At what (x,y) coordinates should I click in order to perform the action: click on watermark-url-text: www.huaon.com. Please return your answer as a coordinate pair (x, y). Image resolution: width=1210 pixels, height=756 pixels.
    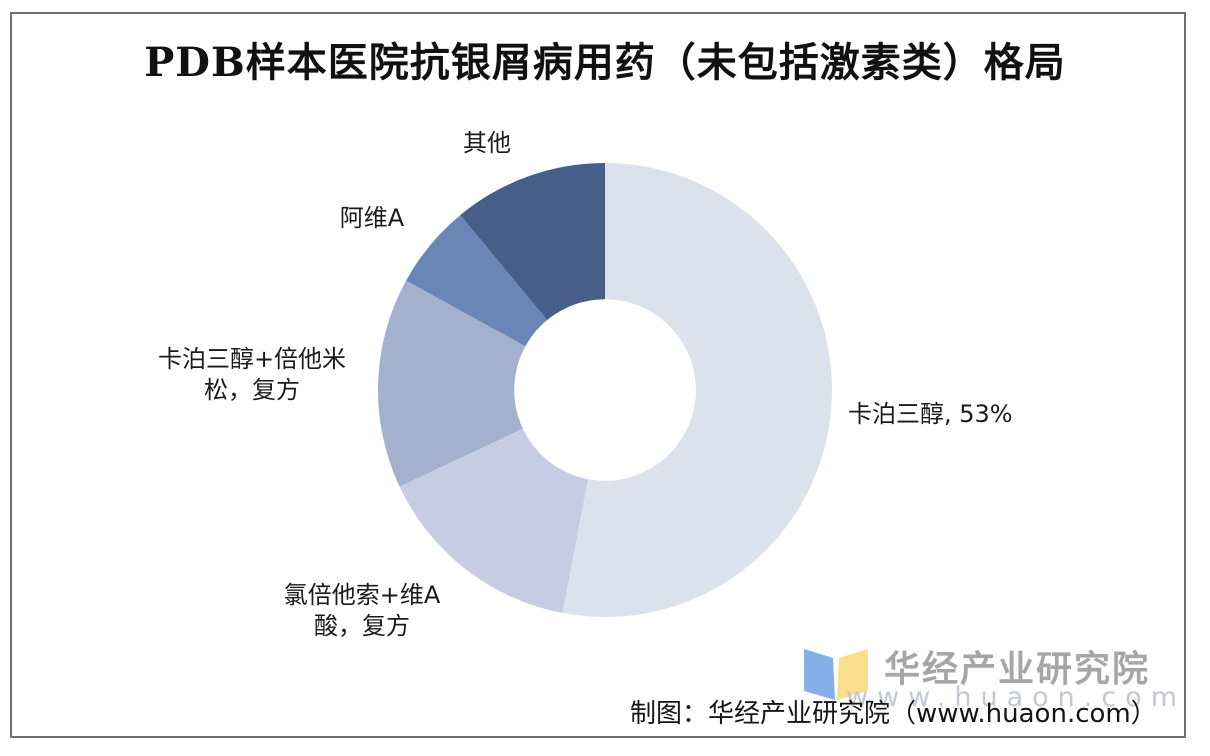
    Looking at the image, I should click on (1016, 697).